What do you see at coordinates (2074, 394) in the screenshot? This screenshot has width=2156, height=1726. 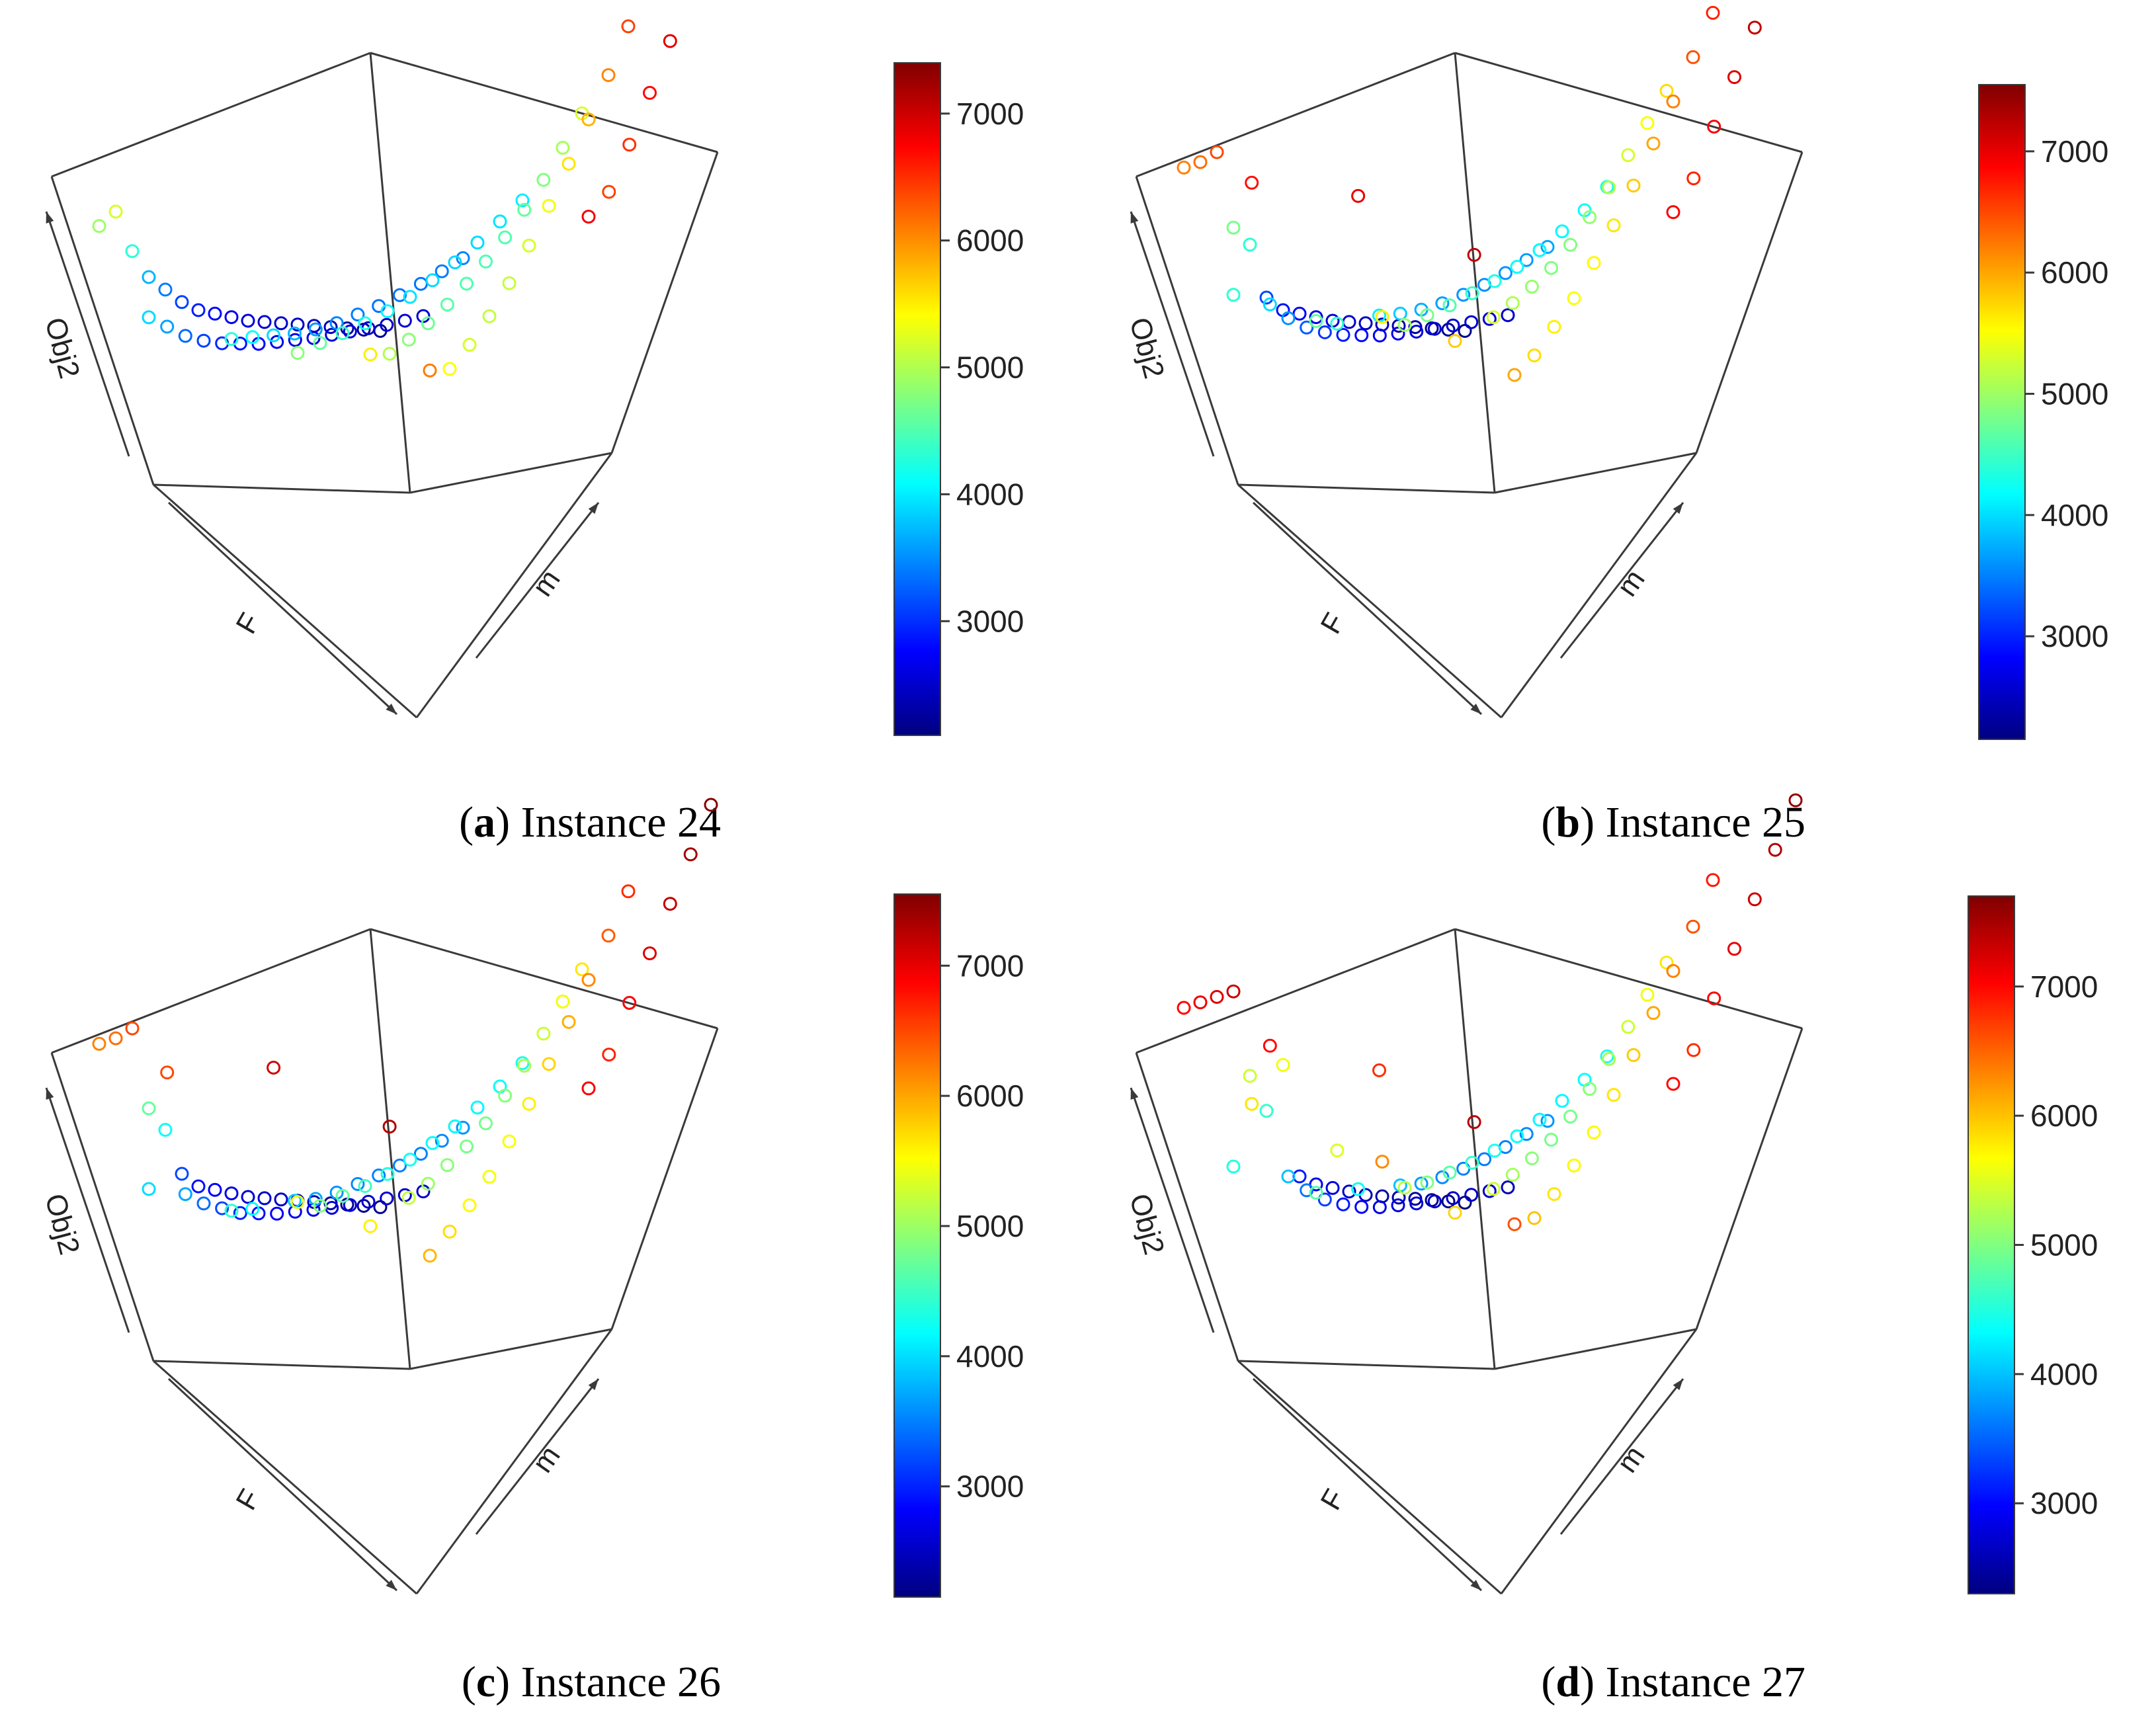 I see `colorbar-tick-label: 5000` at bounding box center [2074, 394].